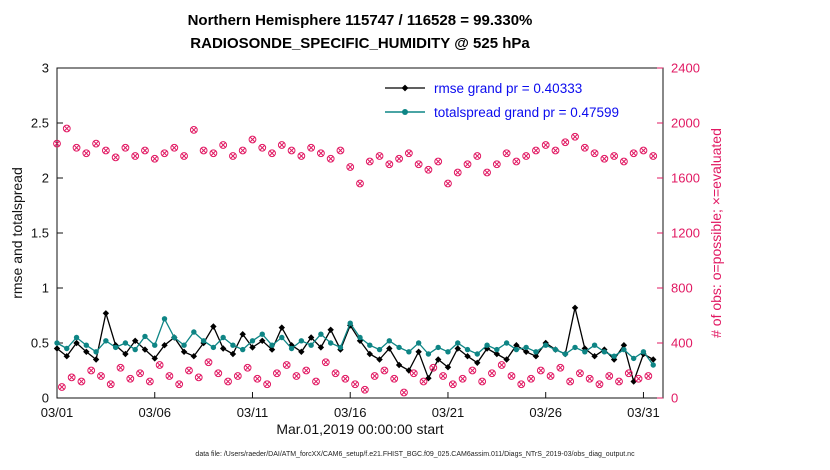 The width and height of the screenshot is (830, 470). I want to click on y-tick-label-left: 0.5, so click(40, 343).